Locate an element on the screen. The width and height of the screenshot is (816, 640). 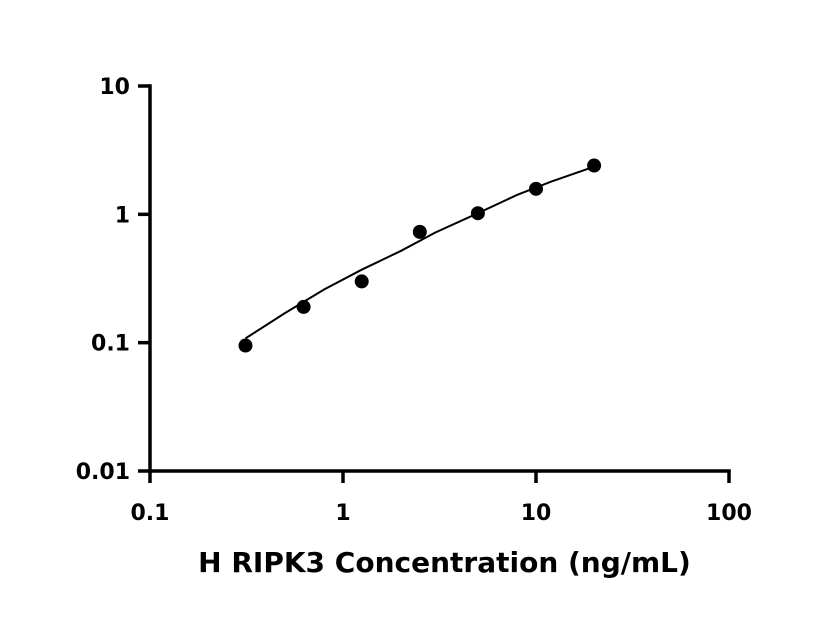
y-tick-label-2: 1 is located at coordinates (122, 215).